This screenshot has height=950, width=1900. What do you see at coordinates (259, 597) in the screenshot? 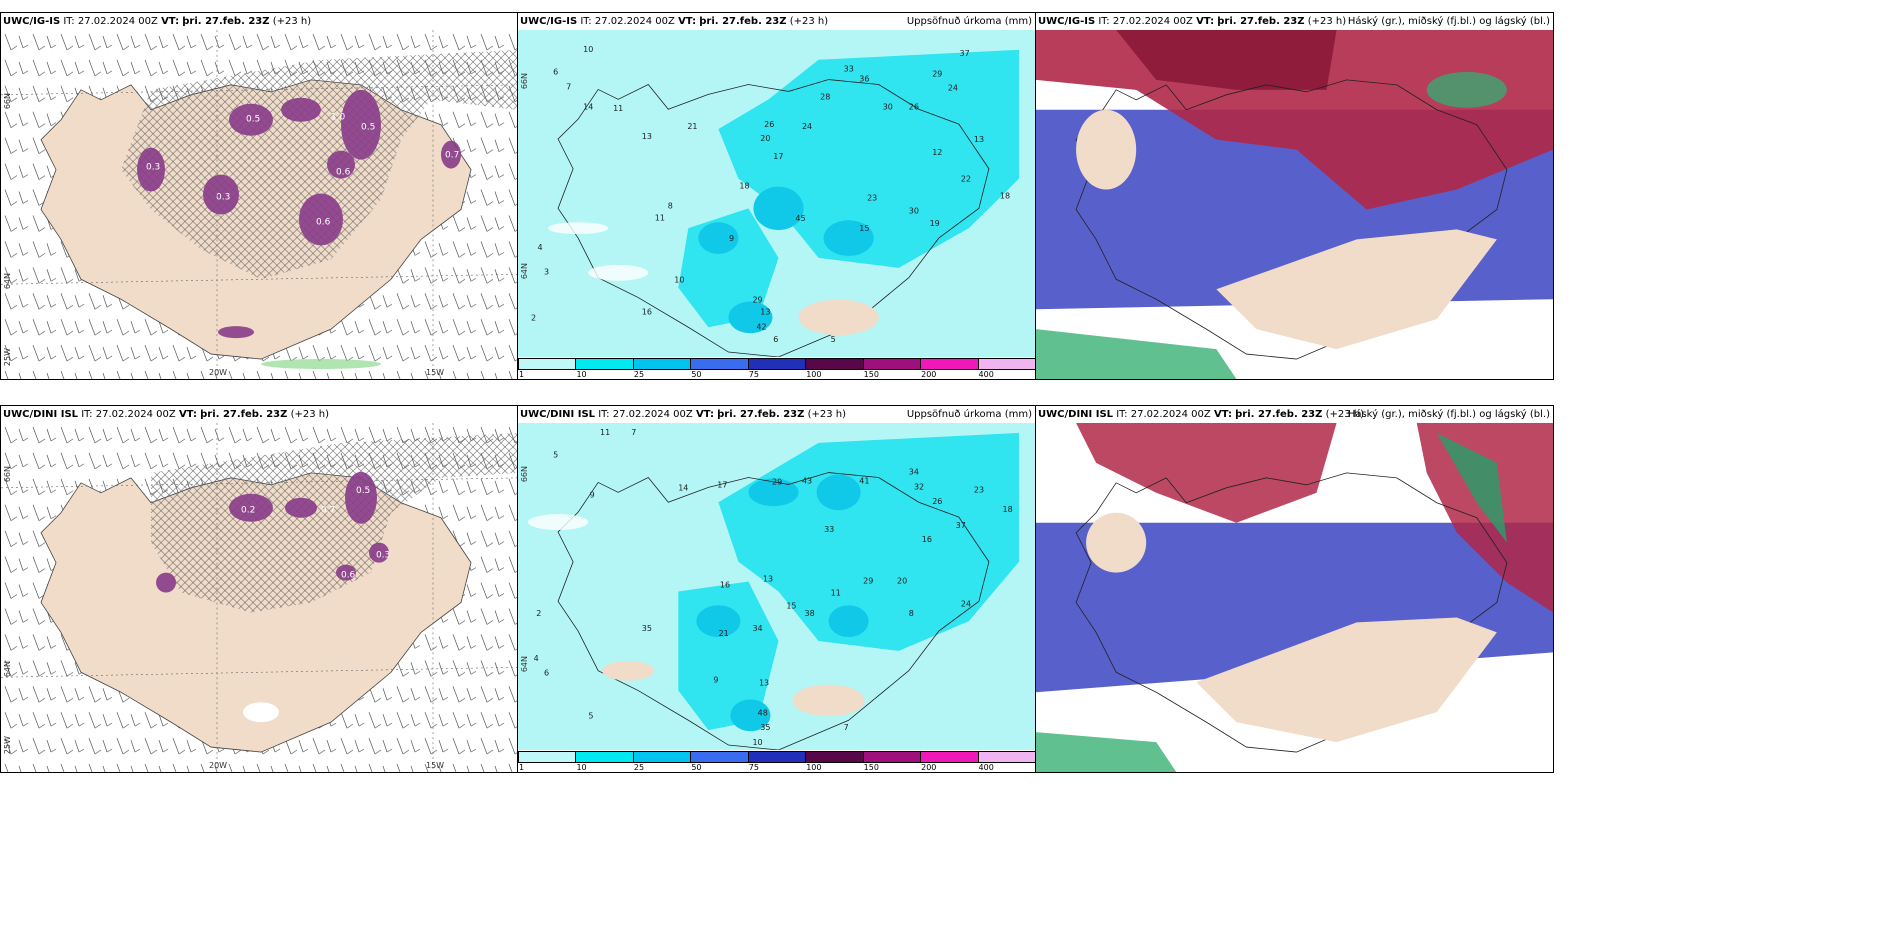
I see `map-area: 0.5 0.7 0.2 0.3 0.6` at bounding box center [259, 597].